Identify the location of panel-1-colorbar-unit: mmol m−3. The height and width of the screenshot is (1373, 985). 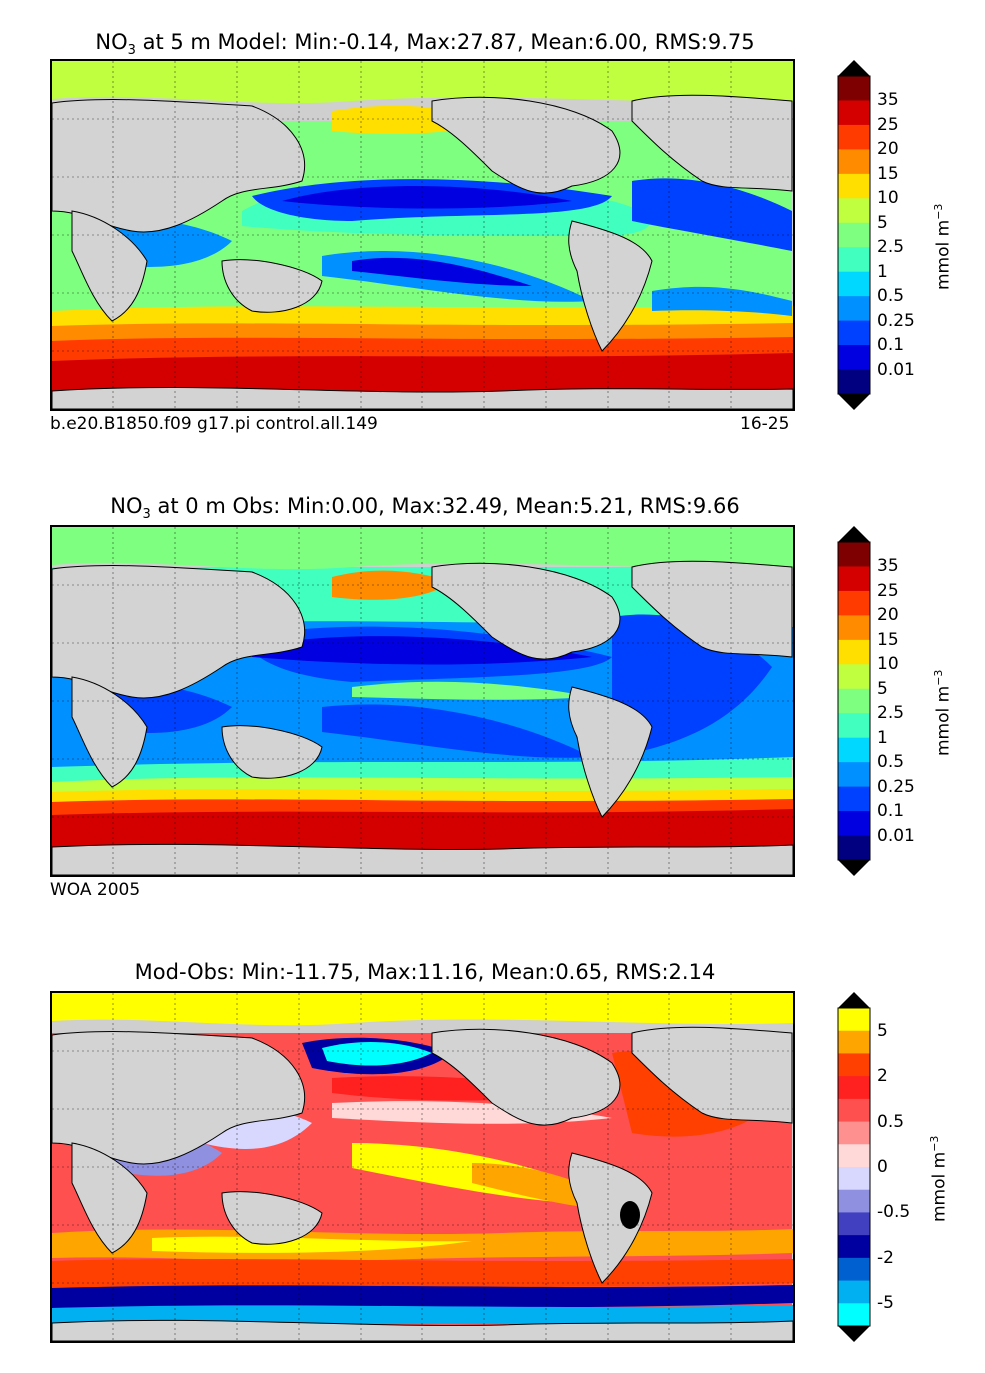
(943, 246).